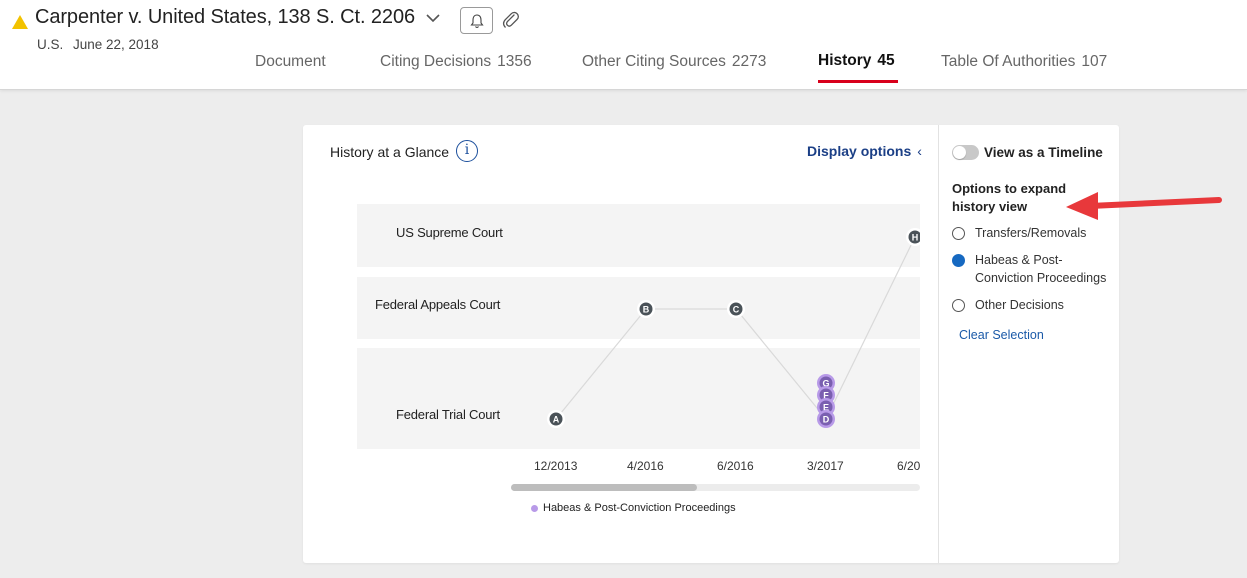  Describe the element at coordinates (390, 152) in the screenshot. I see `history-at-a-glance-title: History at a Glance` at that location.